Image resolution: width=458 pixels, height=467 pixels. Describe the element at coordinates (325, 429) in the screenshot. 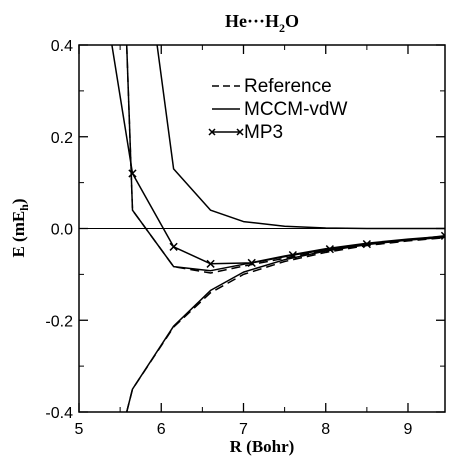

I see `x-tick-label: 8` at that location.